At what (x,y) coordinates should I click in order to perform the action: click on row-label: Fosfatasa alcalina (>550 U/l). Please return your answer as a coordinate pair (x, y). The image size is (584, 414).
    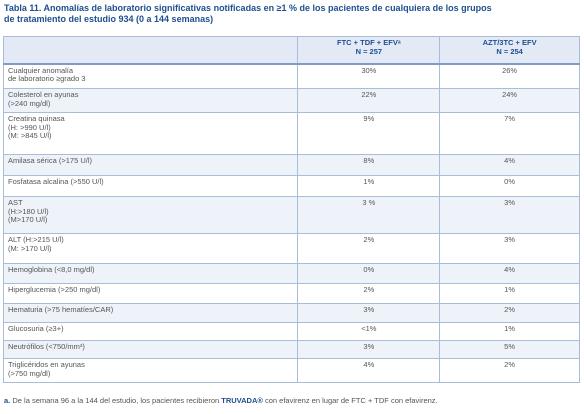
    Looking at the image, I should click on (150, 186).